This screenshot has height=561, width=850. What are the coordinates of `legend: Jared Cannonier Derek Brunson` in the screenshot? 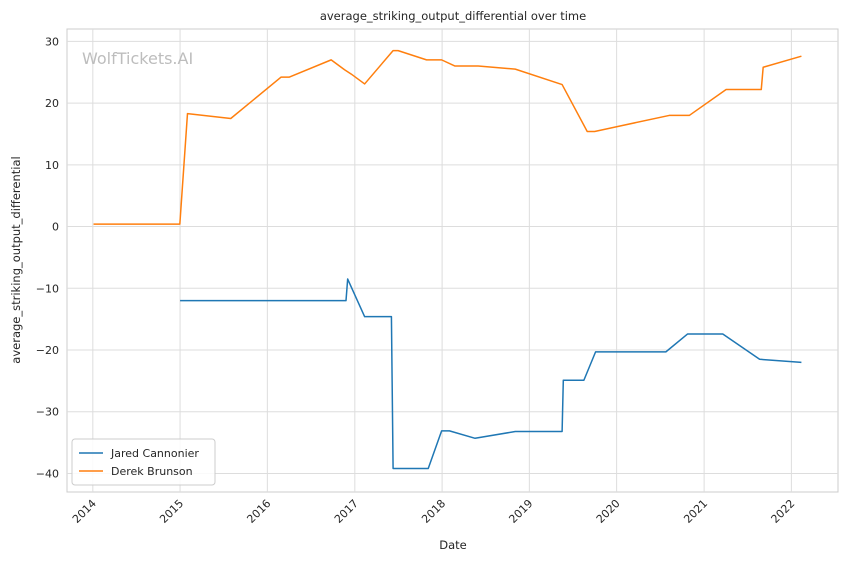 It's located at (143, 462).